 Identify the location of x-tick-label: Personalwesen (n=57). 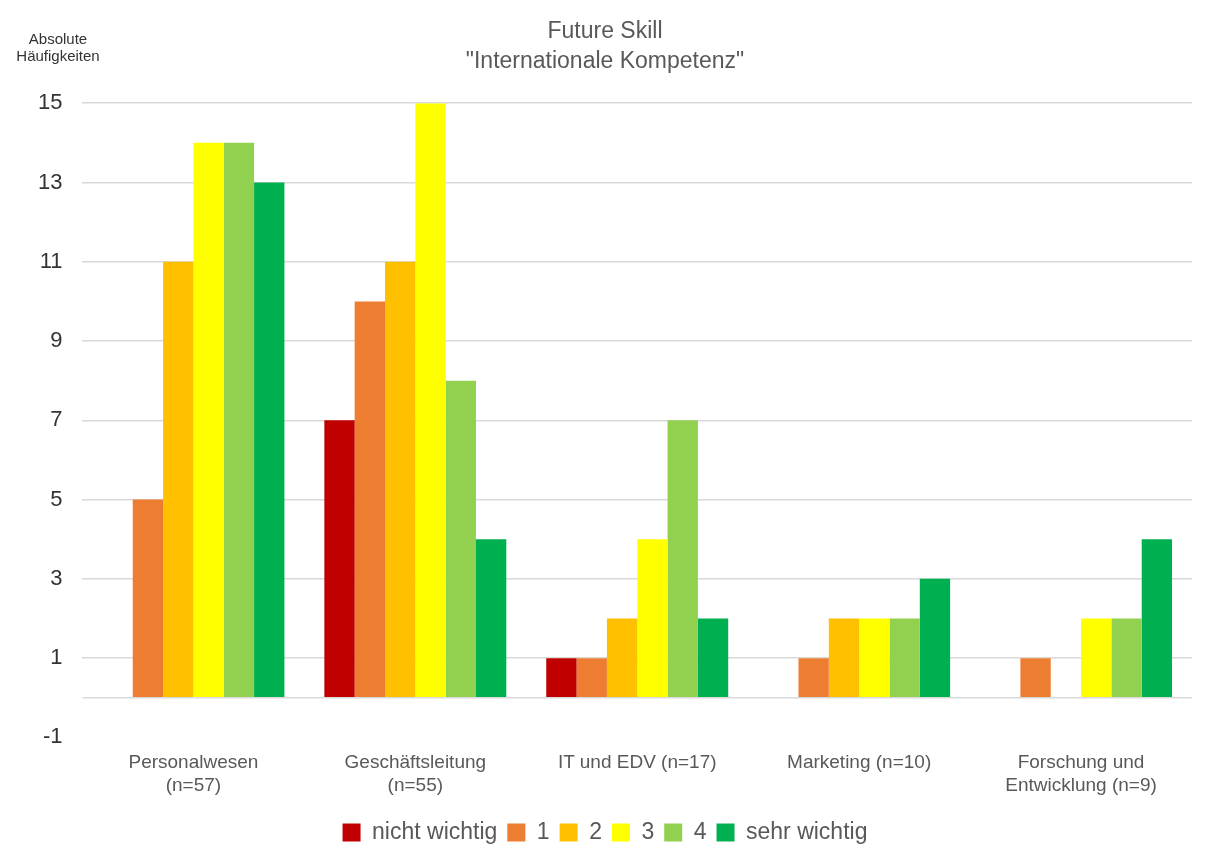
(193, 773).